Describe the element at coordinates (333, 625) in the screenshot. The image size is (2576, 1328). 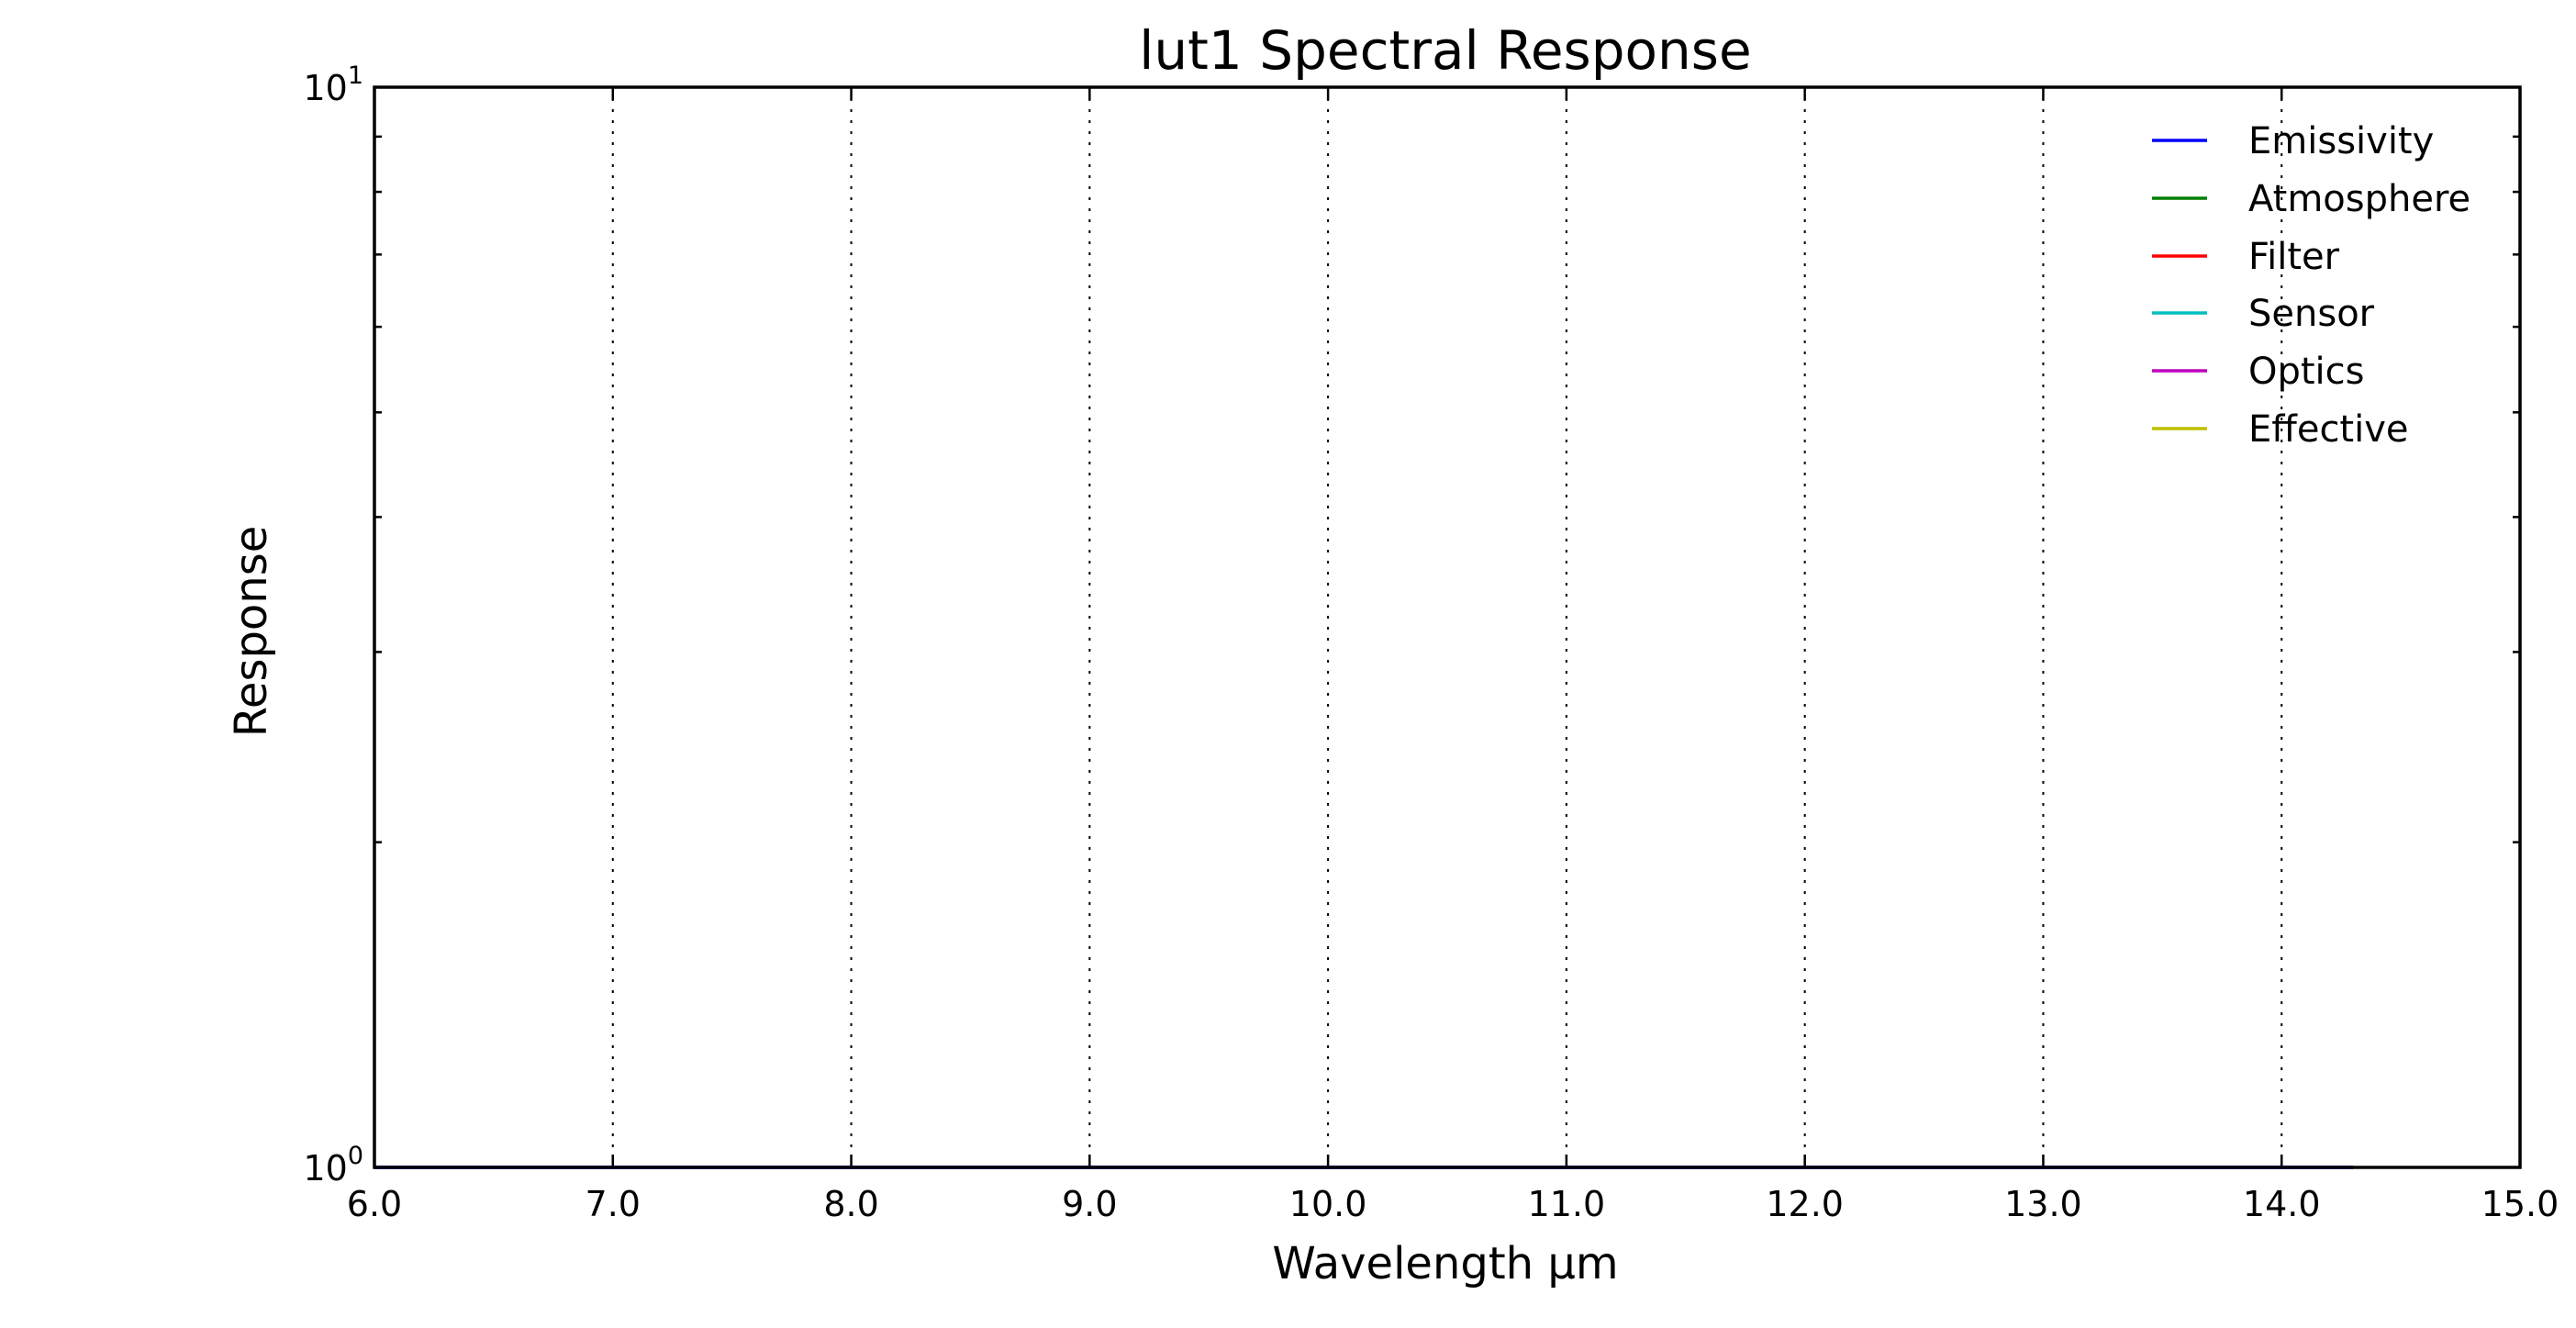
I see `y-tick-labels: 10⁰ 10¹` at that location.